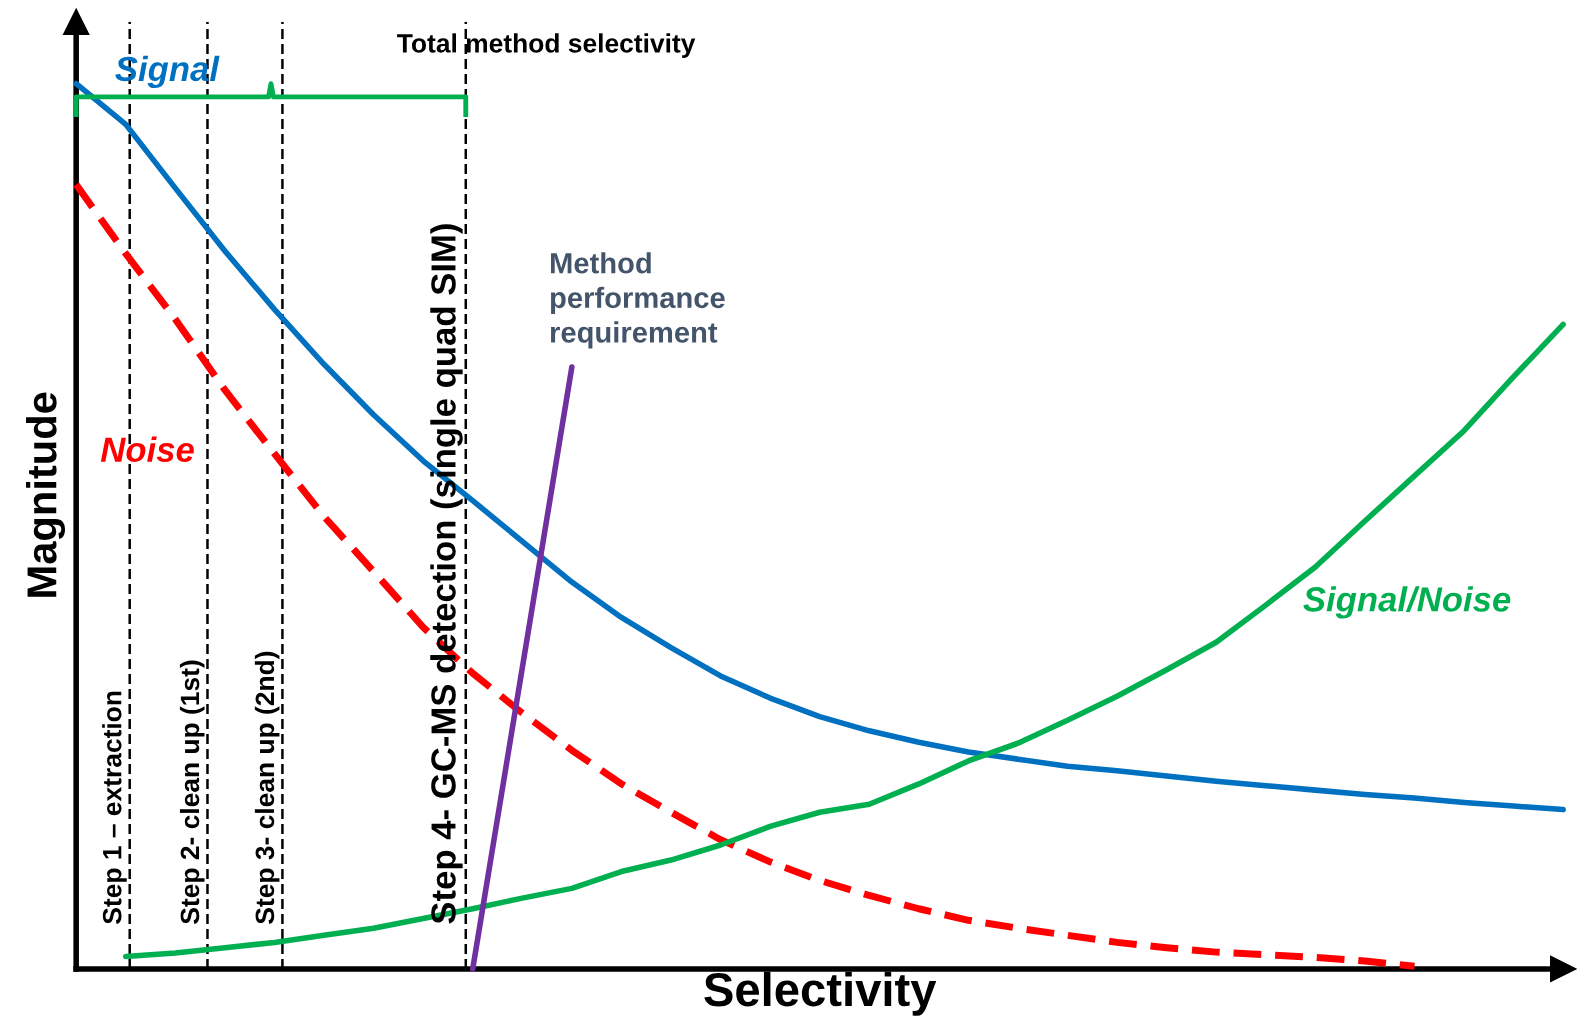 This screenshot has height=1033, width=1587. Describe the element at coordinates (637, 300) in the screenshot. I see `annotation: Method performance requirement` at that location.